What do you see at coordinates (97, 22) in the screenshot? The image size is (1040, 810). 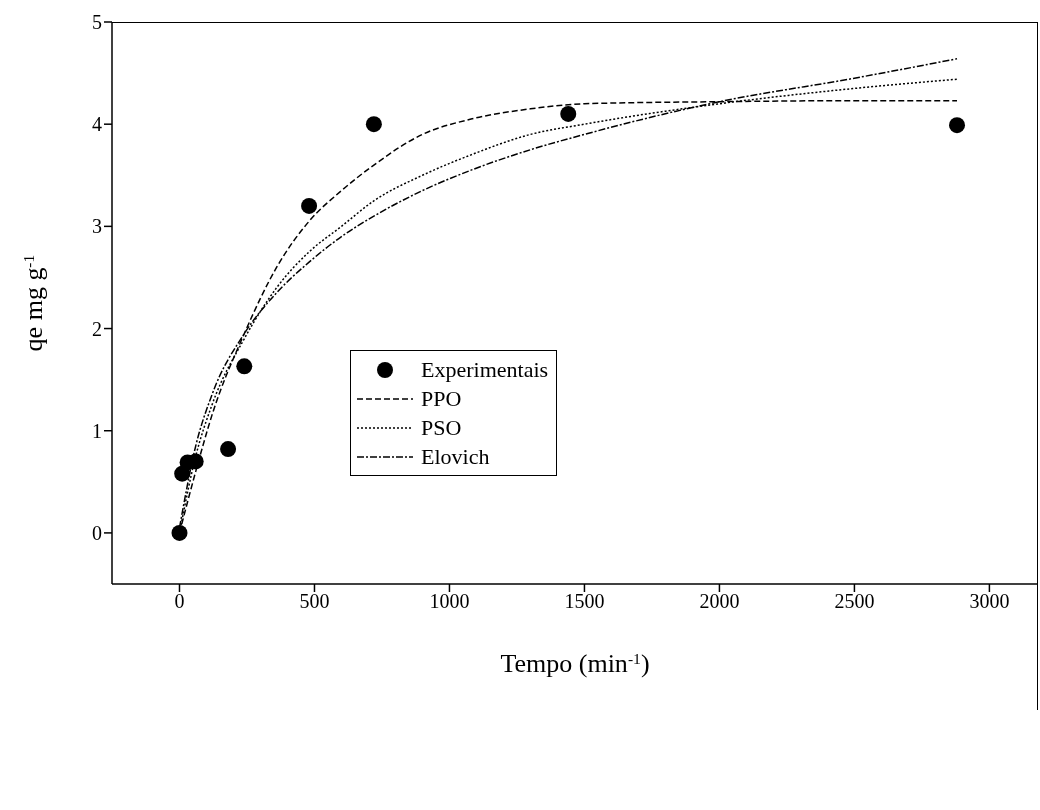 I see `y-tick-label: 5` at bounding box center [97, 22].